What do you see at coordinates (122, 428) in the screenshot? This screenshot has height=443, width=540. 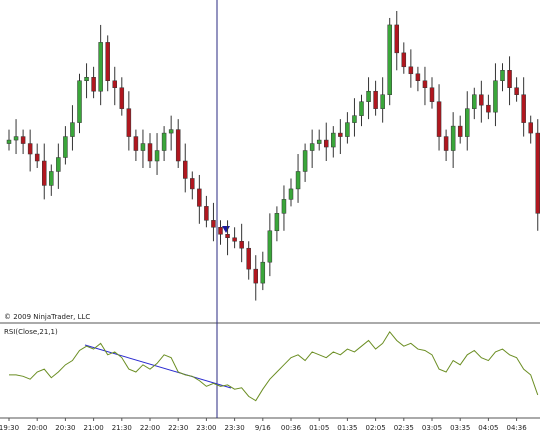 I see `x-tick-label: 21:30` at bounding box center [122, 428].